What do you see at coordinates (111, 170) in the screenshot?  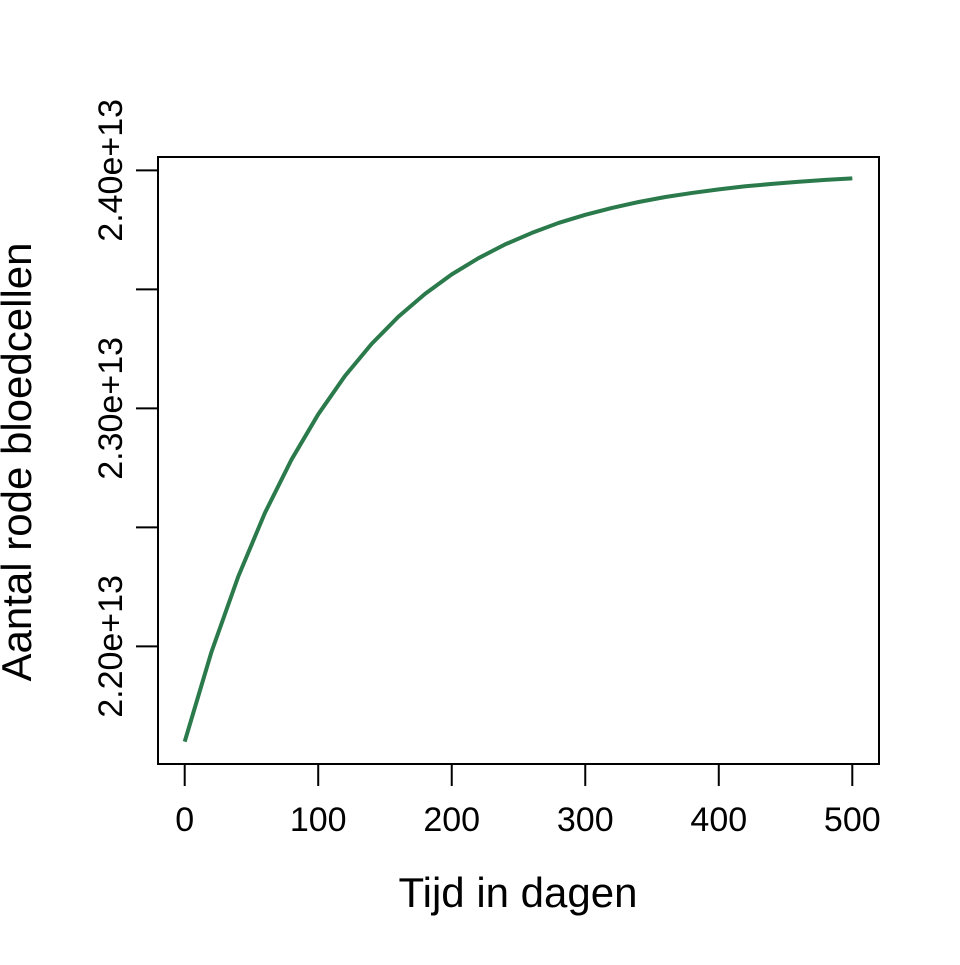 I see `y-tick-label: 2.40e+13` at bounding box center [111, 170].